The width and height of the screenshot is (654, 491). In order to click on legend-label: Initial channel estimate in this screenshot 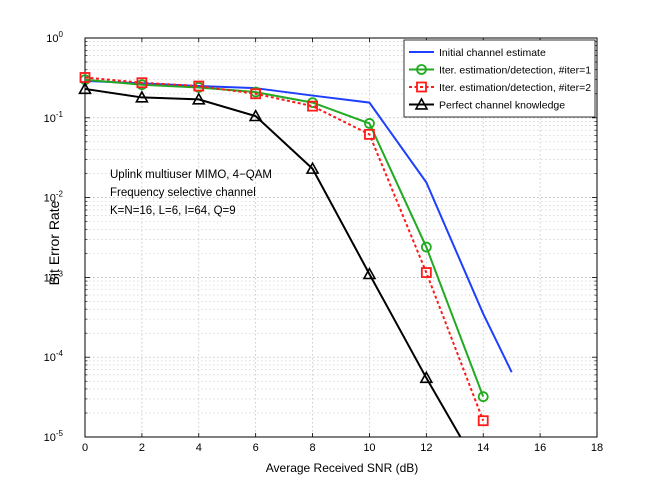, I will do `click(492, 53)`.